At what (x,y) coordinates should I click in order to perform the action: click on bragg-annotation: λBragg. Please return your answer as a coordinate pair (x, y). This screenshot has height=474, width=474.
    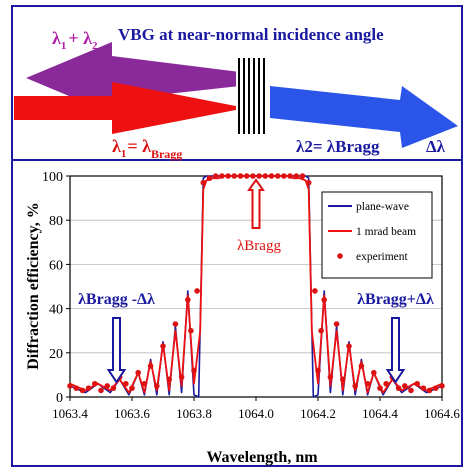
    Looking at the image, I should click on (259, 246).